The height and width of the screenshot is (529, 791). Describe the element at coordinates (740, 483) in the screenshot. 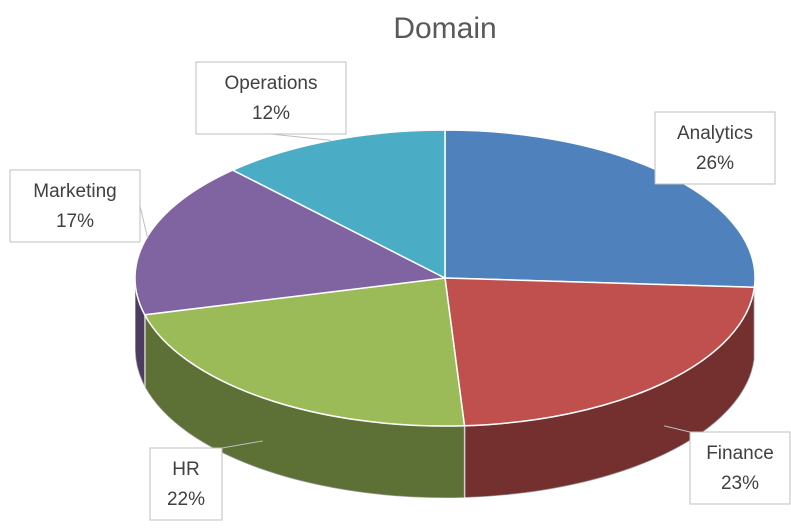

I see `value-label: 23%` at that location.